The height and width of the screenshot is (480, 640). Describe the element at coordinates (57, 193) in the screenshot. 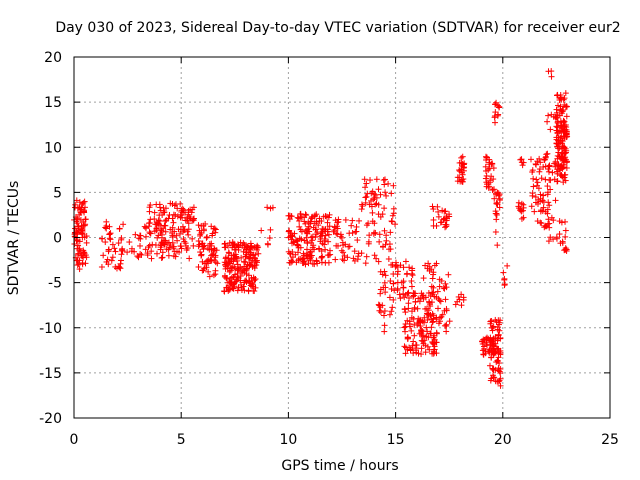

I see `y-tick-label: 5` at that location.